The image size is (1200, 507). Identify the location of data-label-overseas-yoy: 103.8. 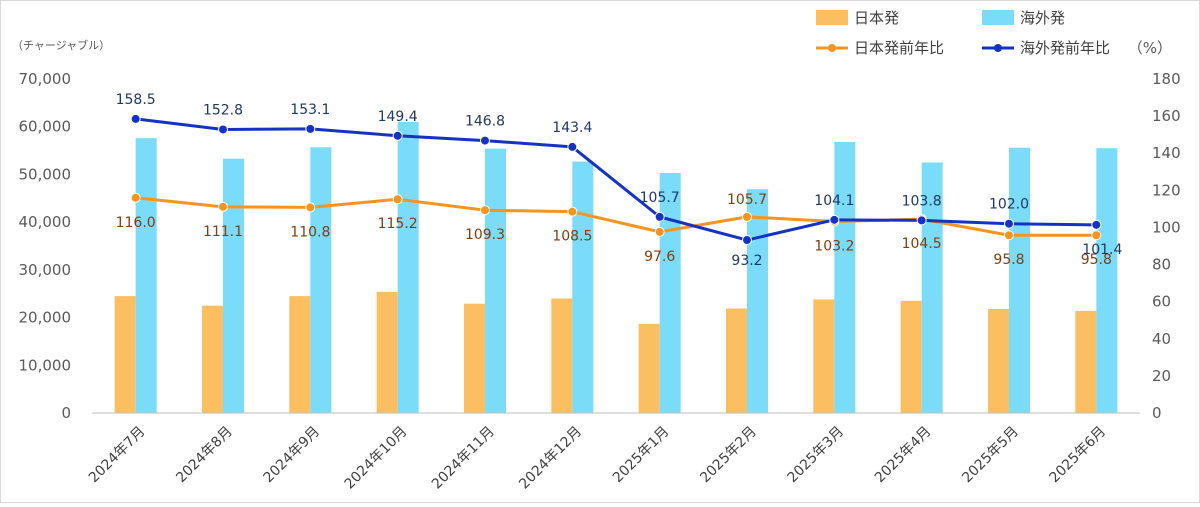
(922, 201).